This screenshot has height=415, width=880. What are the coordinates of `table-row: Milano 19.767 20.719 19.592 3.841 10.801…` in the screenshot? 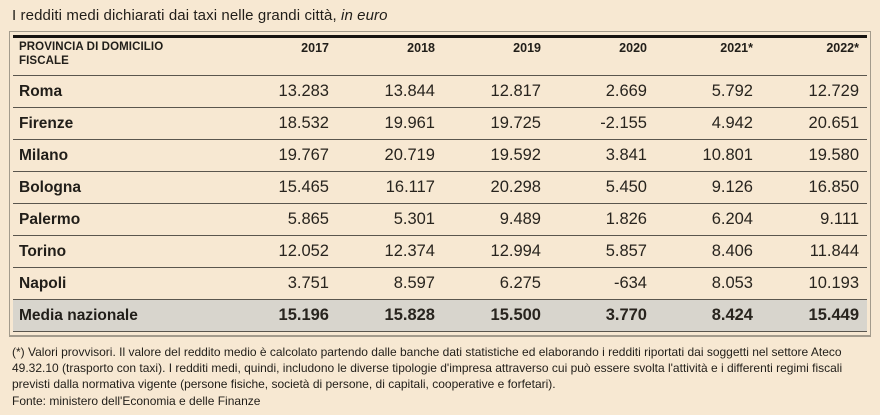 It's located at (440, 156).